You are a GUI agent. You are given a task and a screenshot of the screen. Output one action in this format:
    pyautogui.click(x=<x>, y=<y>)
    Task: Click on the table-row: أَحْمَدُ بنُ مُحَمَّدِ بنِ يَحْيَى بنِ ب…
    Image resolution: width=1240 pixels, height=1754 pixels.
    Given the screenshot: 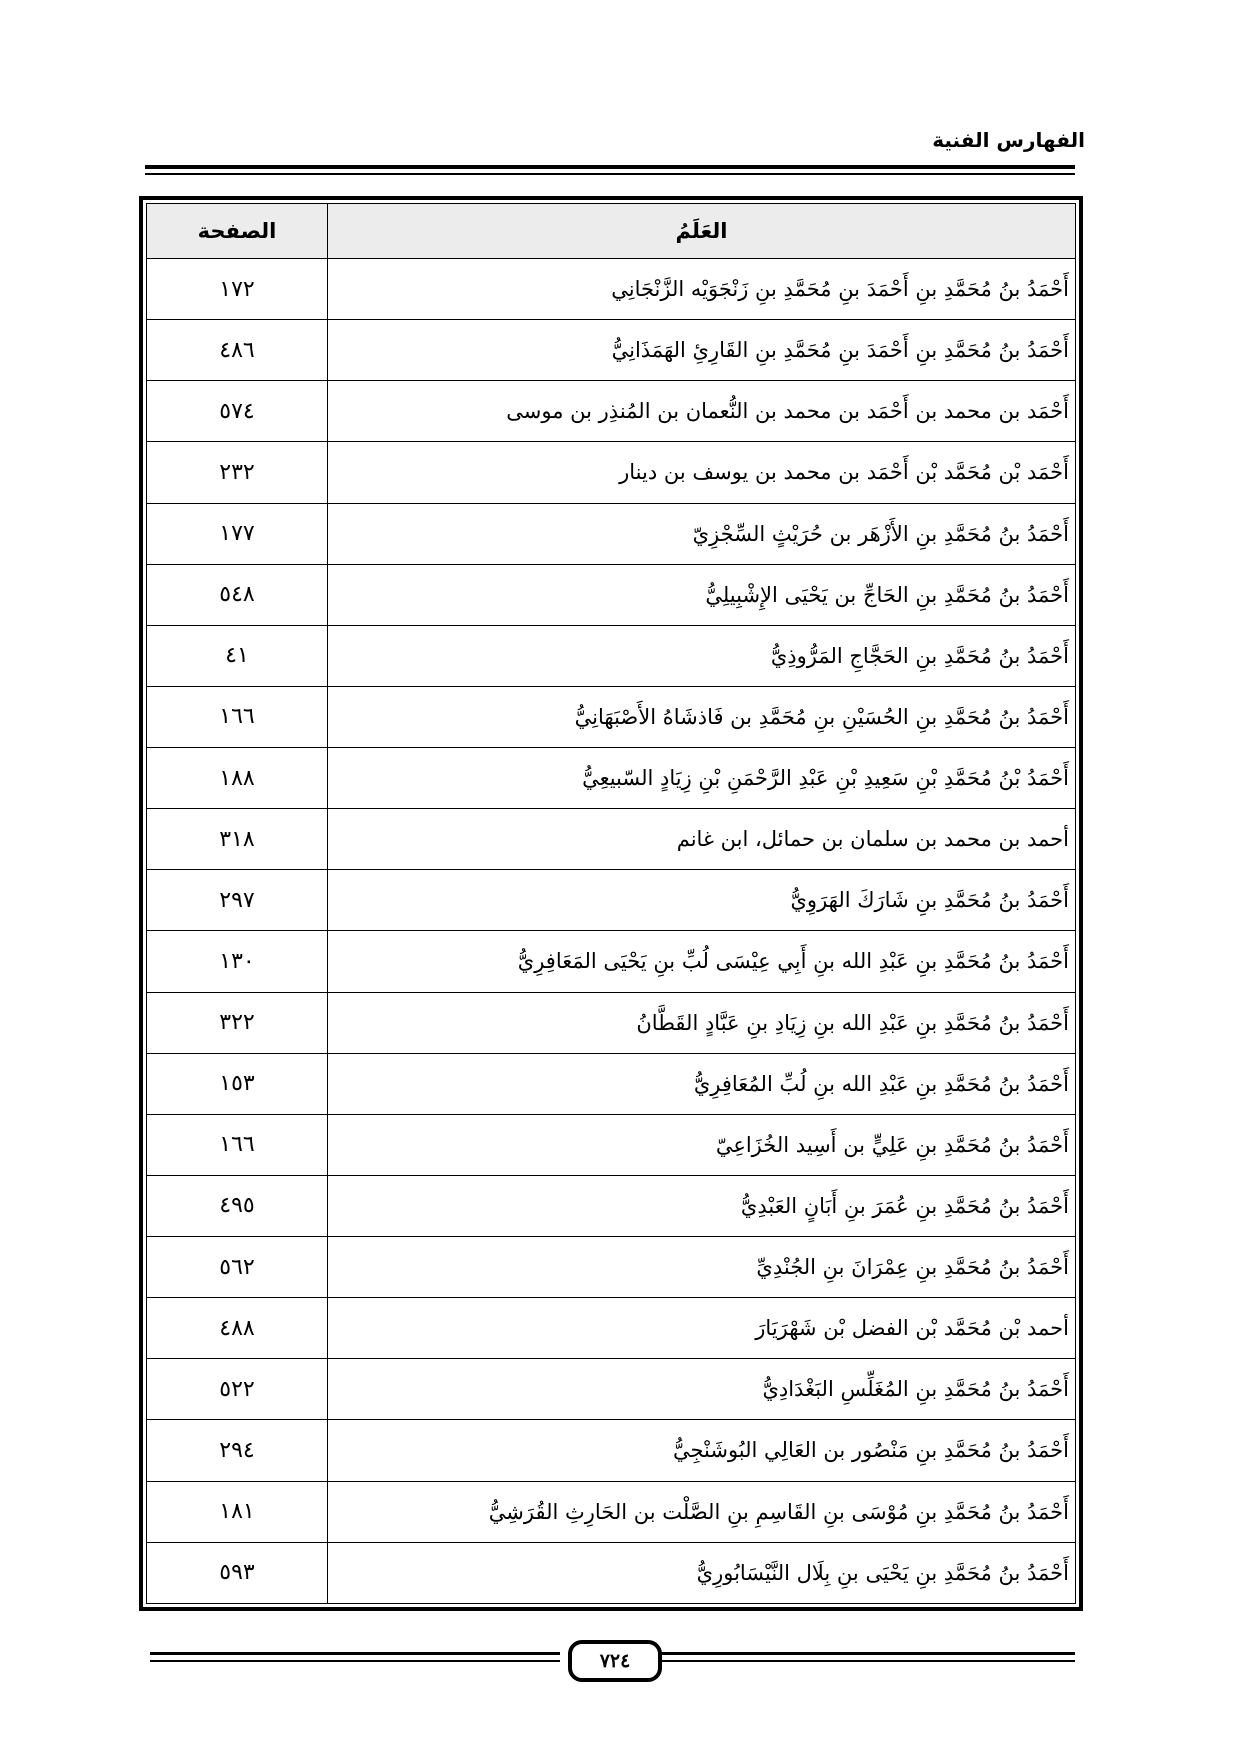 What is the action you would take?
    pyautogui.click(x=611, y=1573)
    